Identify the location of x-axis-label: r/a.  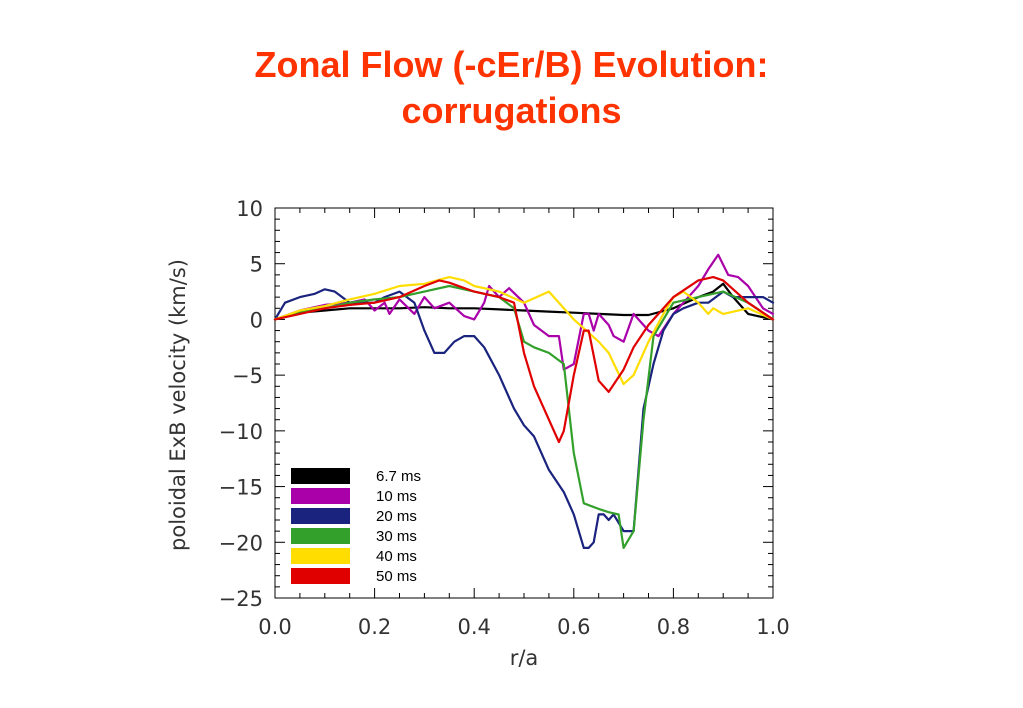
(524, 658).